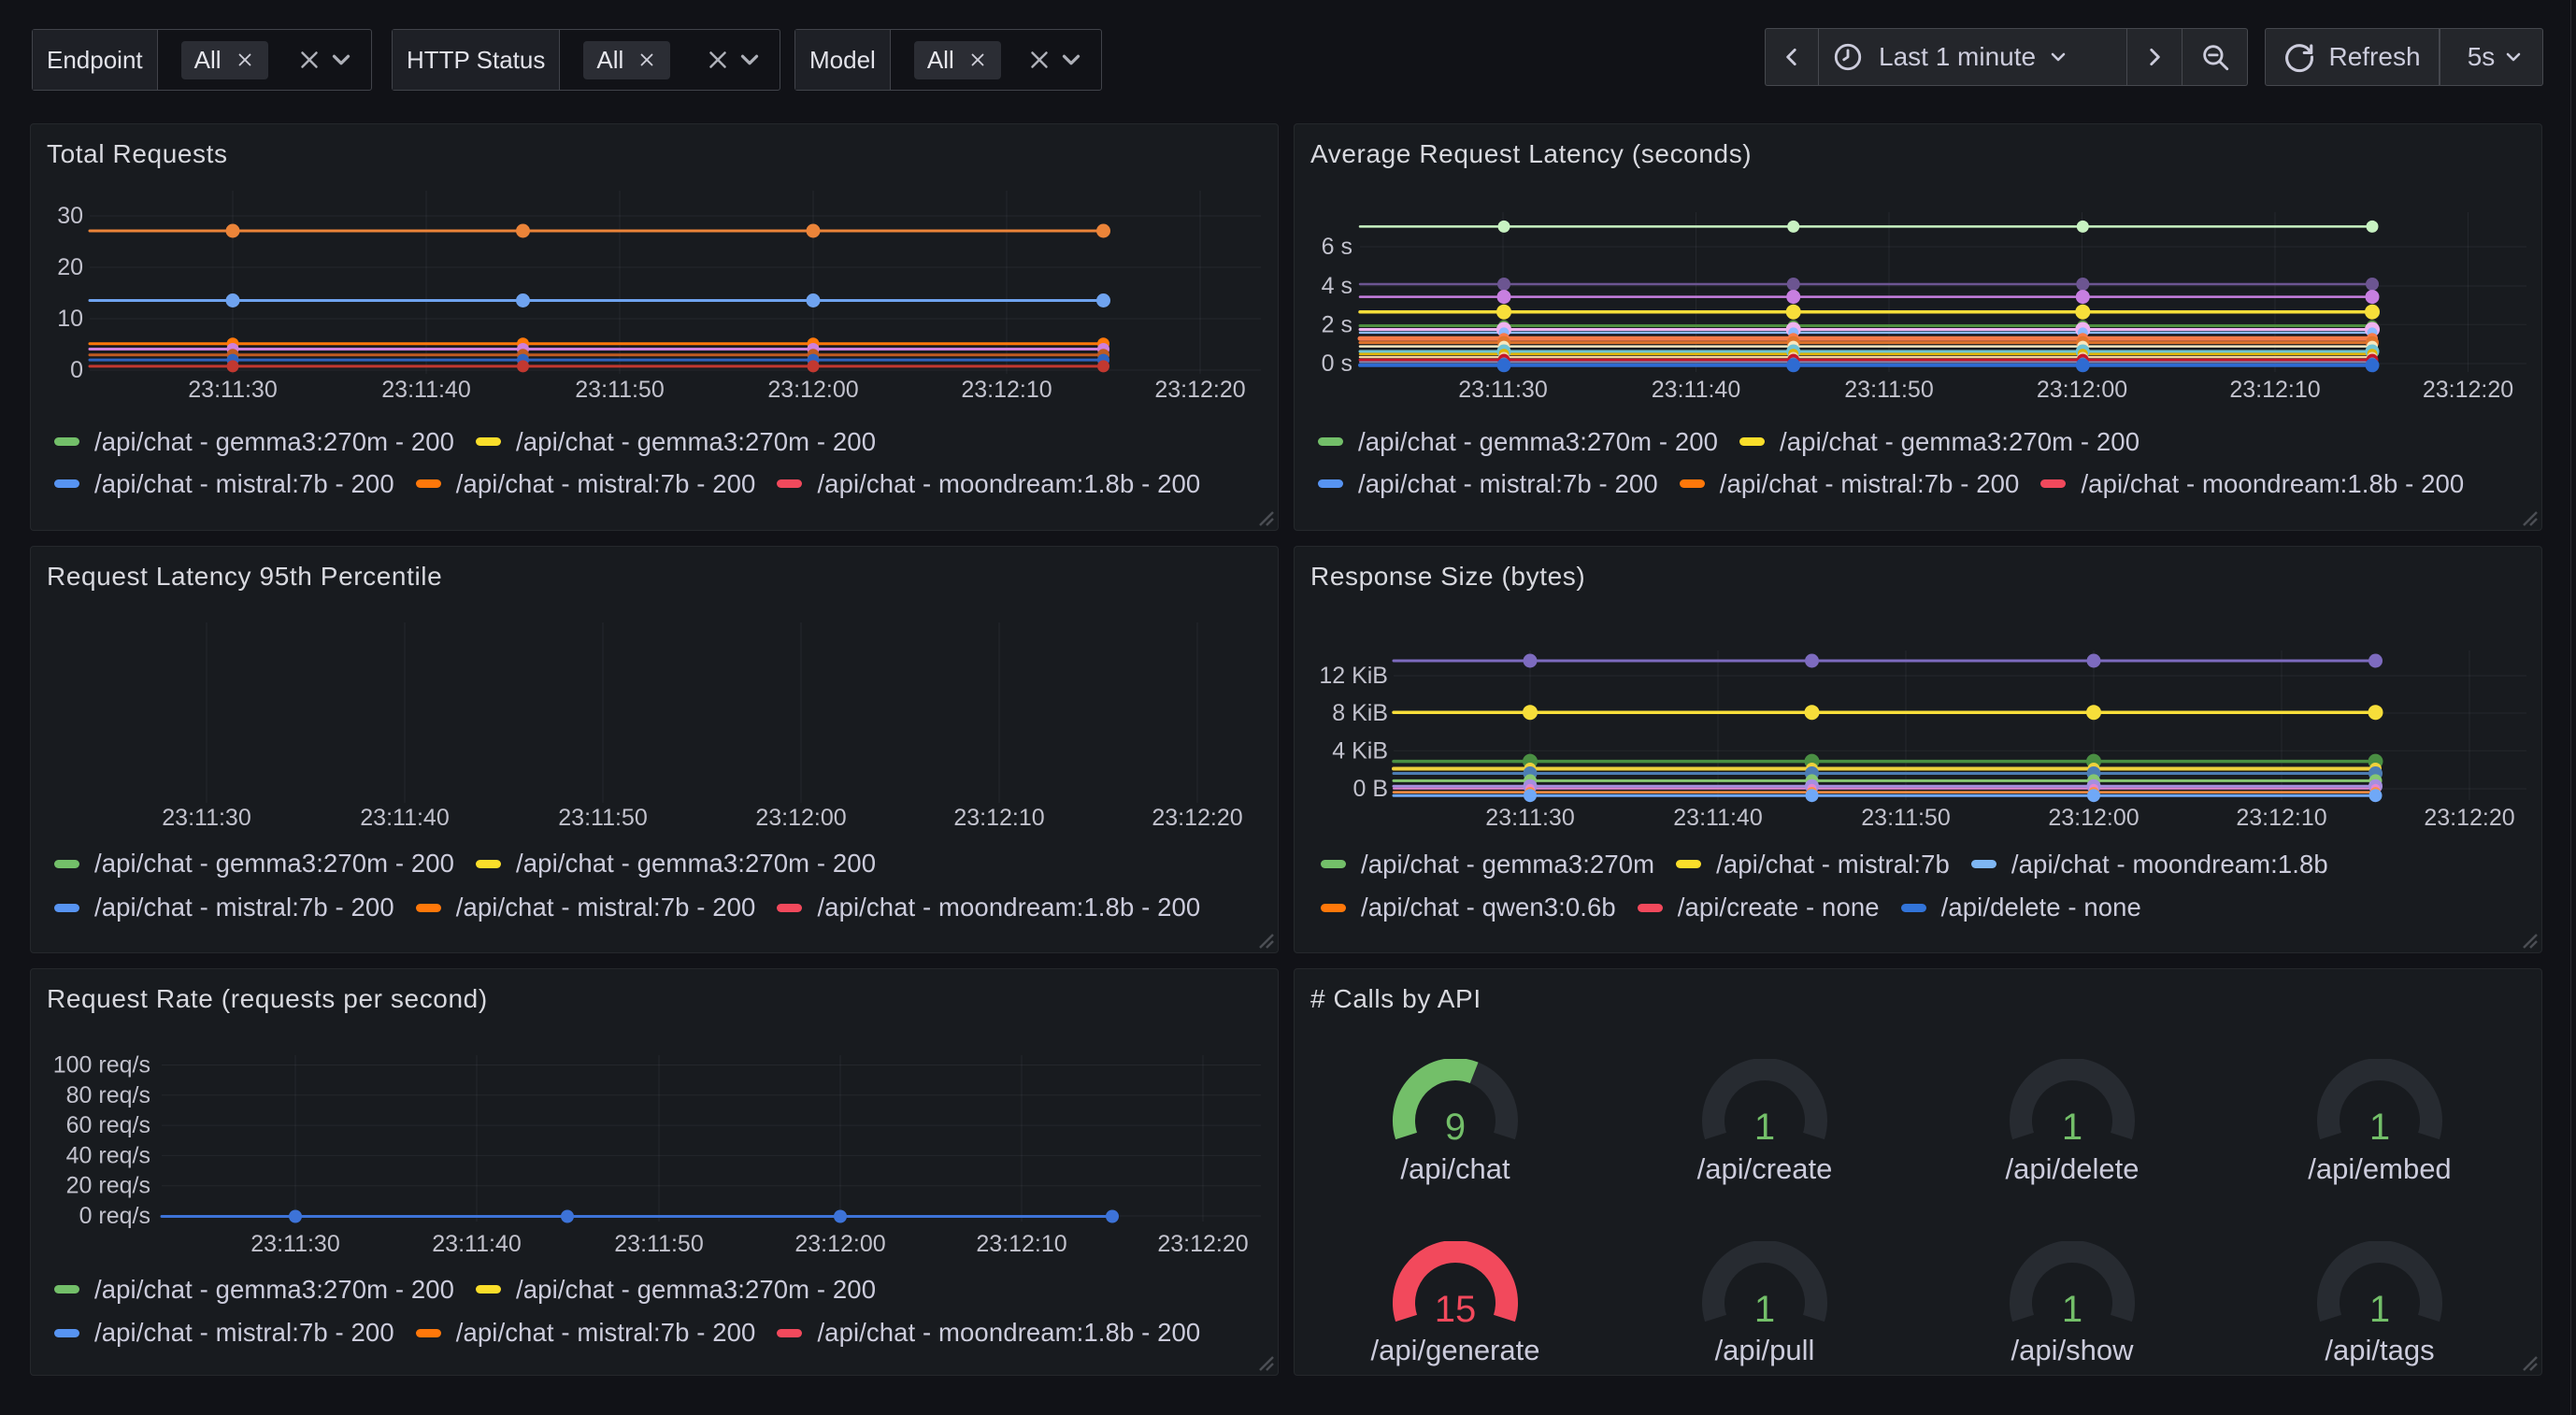 This screenshot has height=1415, width=2576. Describe the element at coordinates (108, 1095) in the screenshot. I see `svg-text: 80 req/s` at that location.